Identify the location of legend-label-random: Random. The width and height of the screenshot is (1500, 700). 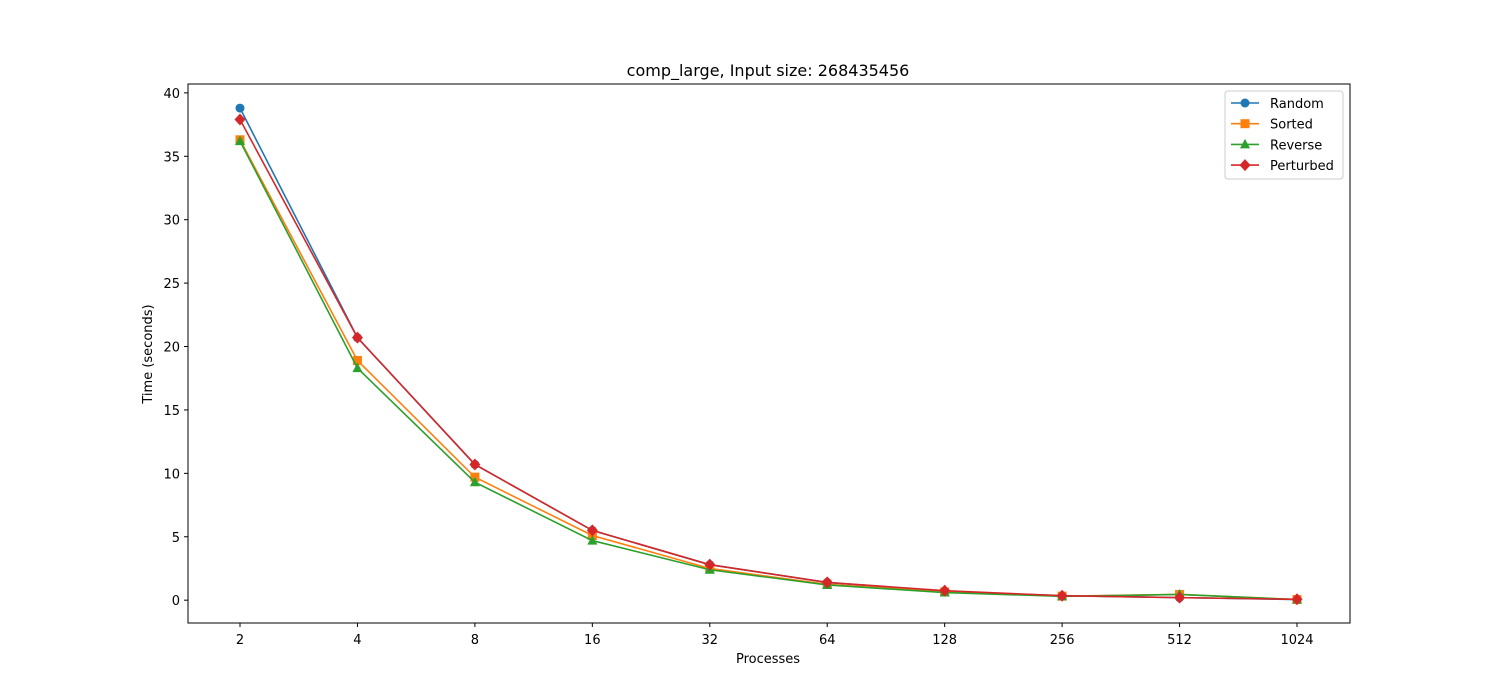
(1297, 104).